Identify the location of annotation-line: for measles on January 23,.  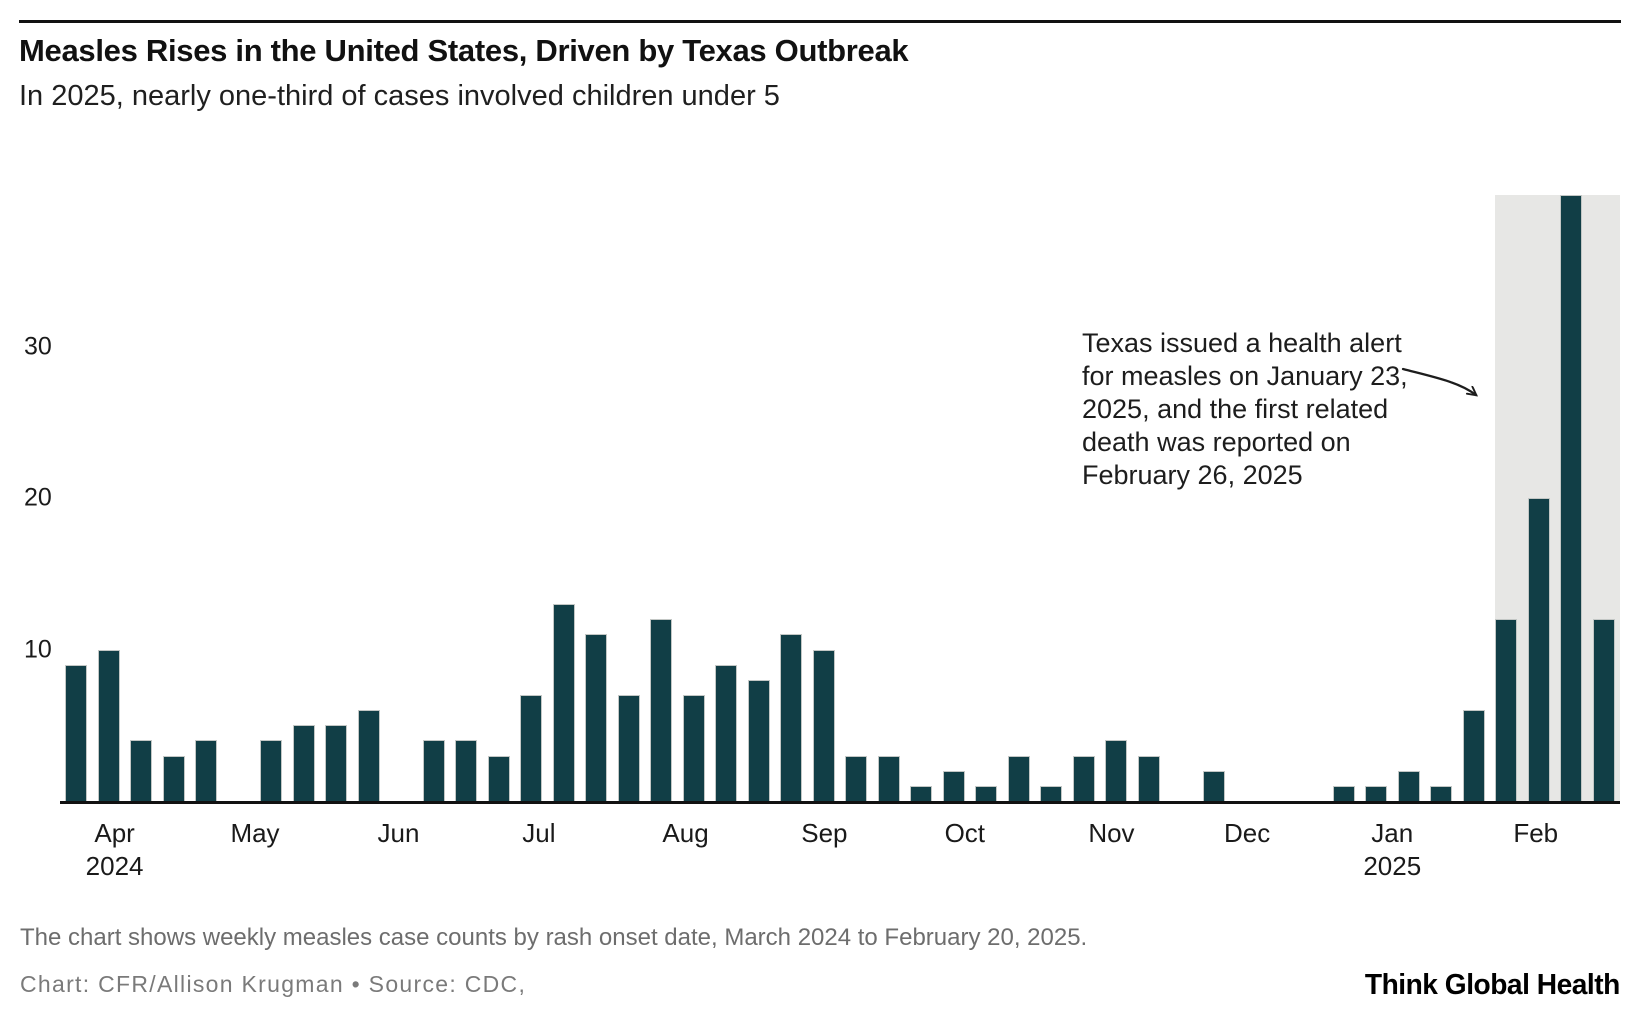
(1245, 376).